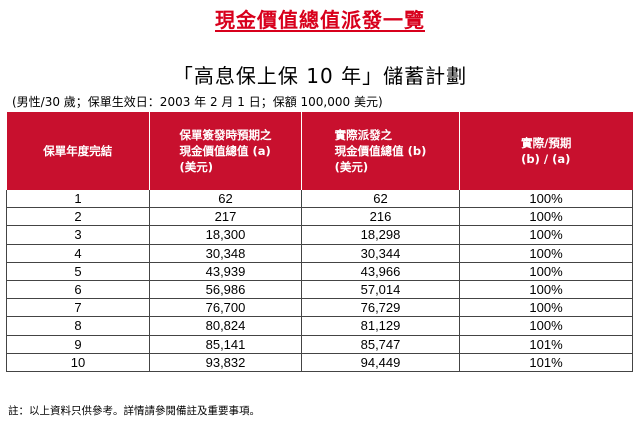  Describe the element at coordinates (225, 308) in the screenshot. I see `cell-expected-value: 76,700` at that location.